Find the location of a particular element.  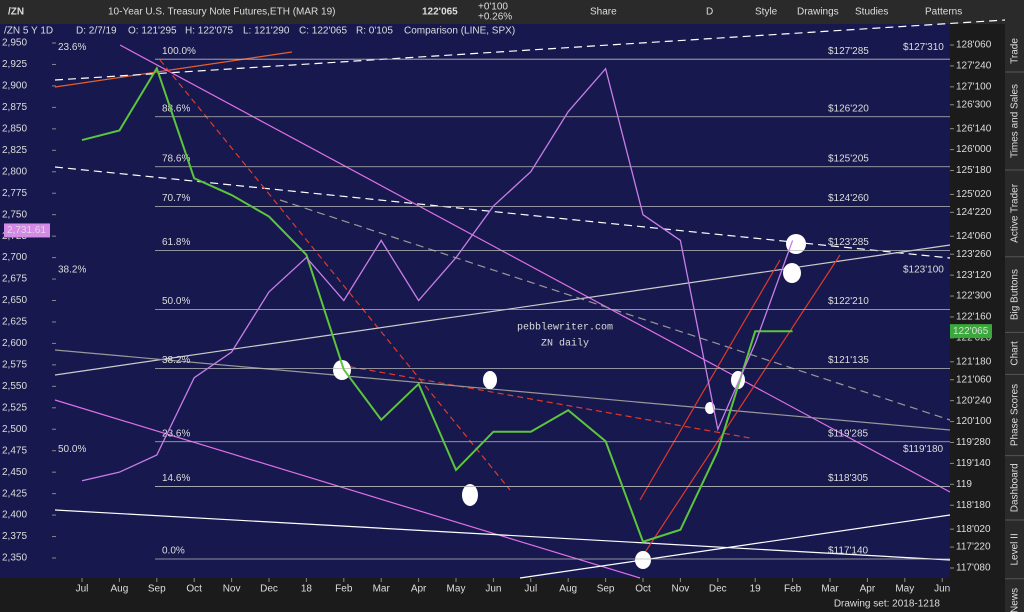

sidebar-tab: Level II is located at coordinates (1015, 549).